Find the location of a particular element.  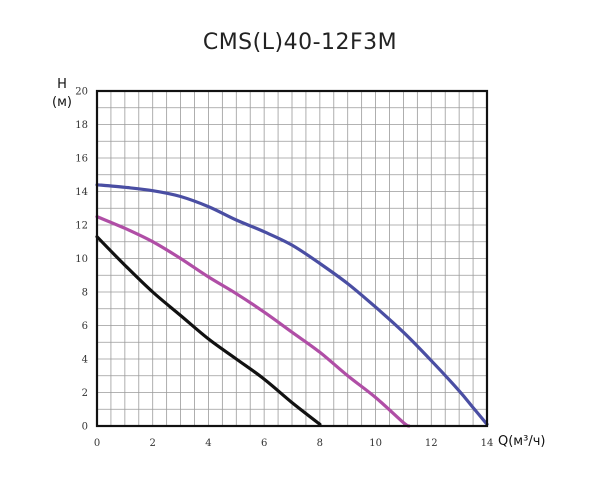

x-tick-label: 0 is located at coordinates (97, 443).